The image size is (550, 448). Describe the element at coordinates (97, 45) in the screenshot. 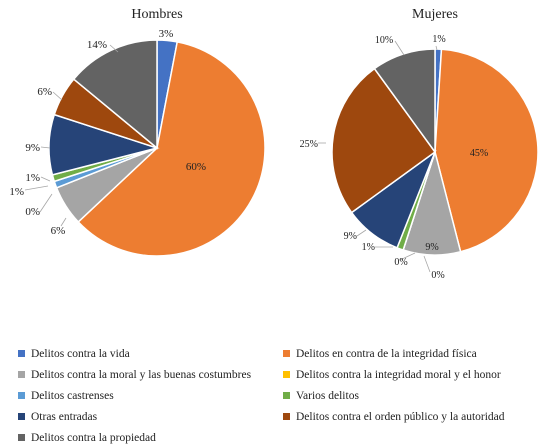

I see `data-label-propiedad: 14%` at that location.